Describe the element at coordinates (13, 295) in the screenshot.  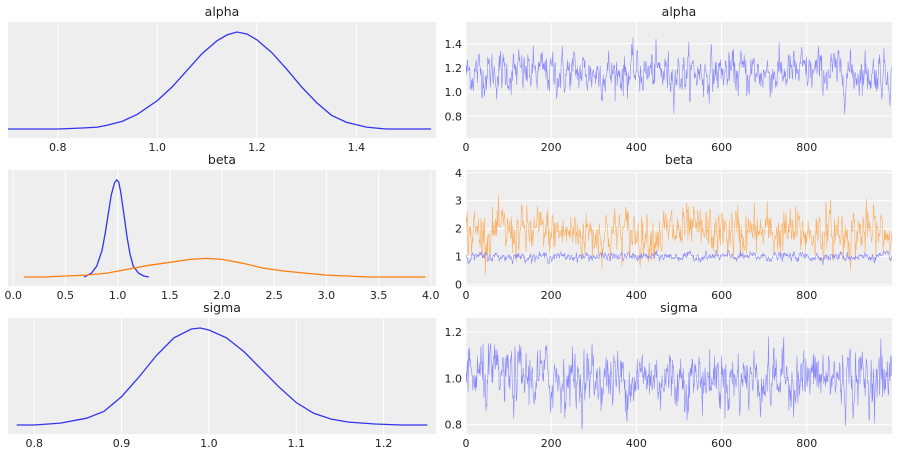
I see `x-tick-label: 0.0` at that location.